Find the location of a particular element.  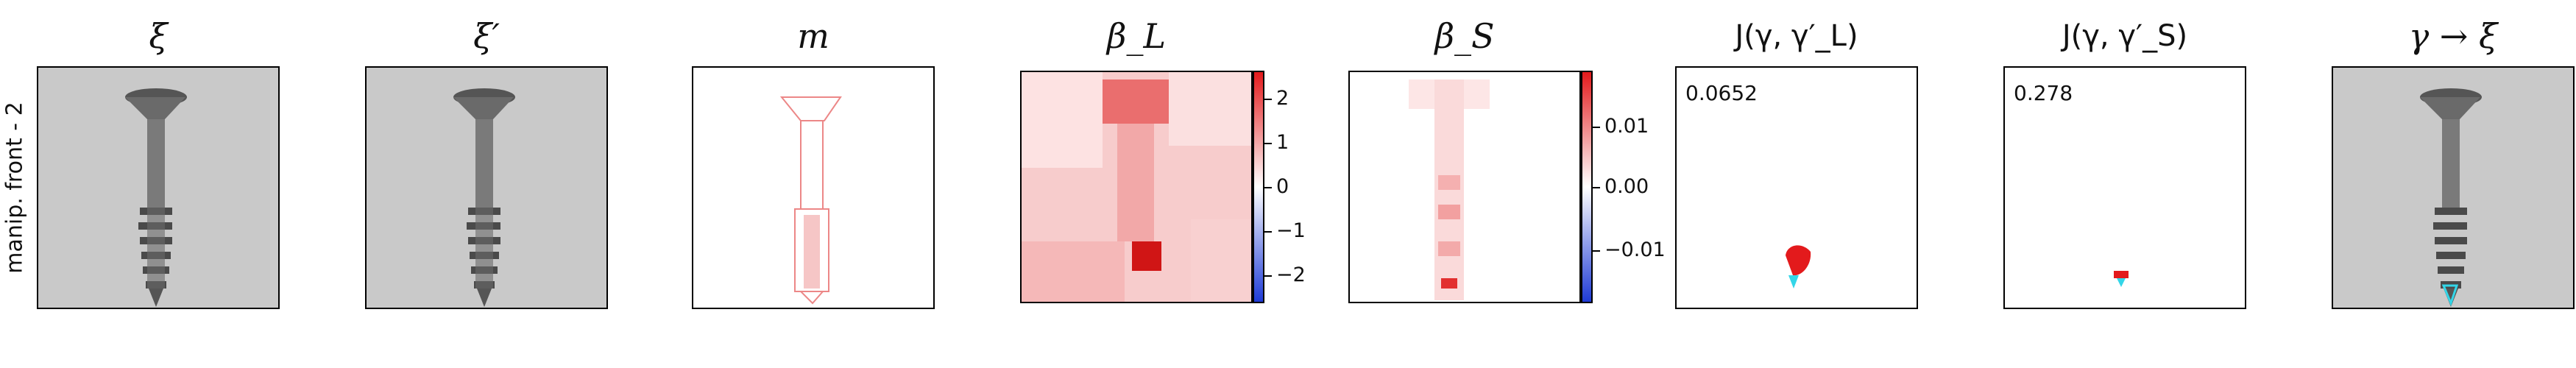

beta-s-tick: 0.00 is located at coordinates (1626, 186).